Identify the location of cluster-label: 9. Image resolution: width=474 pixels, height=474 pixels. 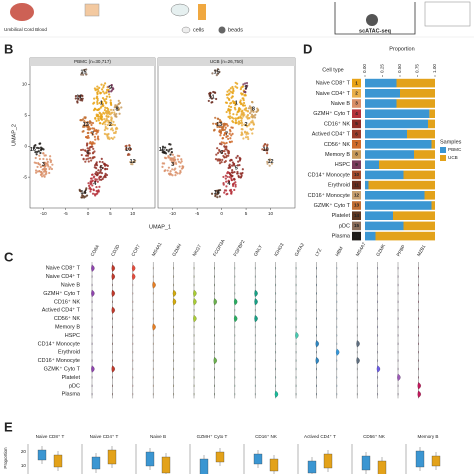
(110, 88).